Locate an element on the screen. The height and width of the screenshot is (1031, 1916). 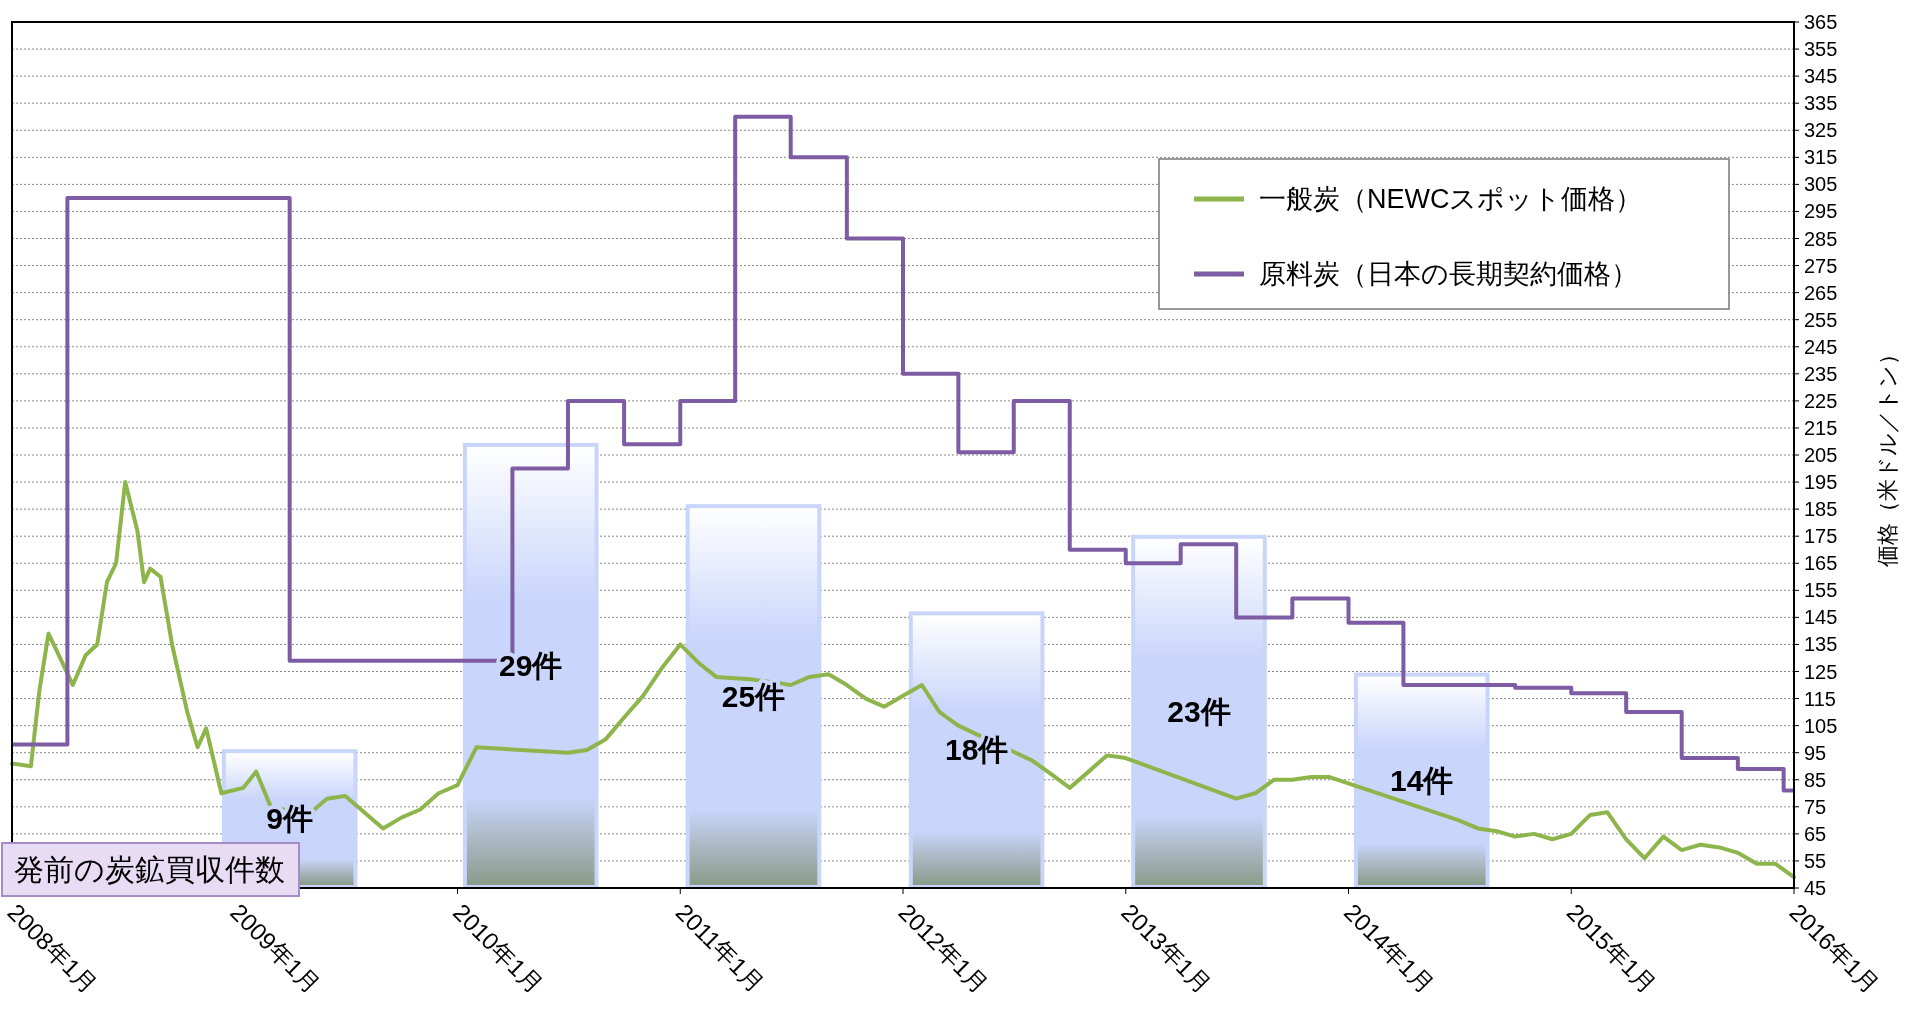
y-tick-label: 125 is located at coordinates (1821, 671).